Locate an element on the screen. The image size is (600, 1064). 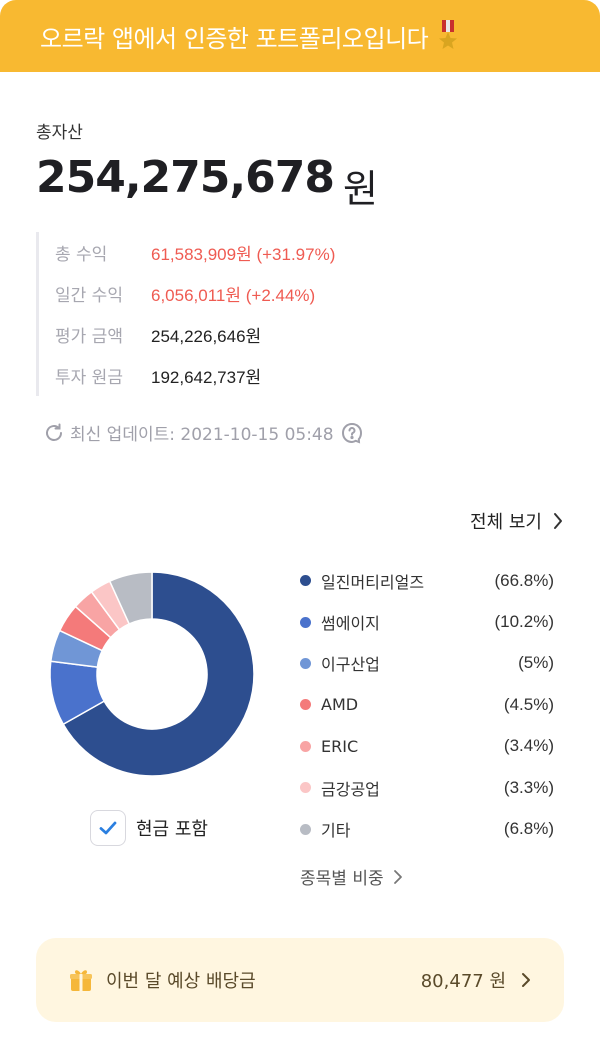
legend-item: AMD (4.5%) is located at coordinates (427, 704).